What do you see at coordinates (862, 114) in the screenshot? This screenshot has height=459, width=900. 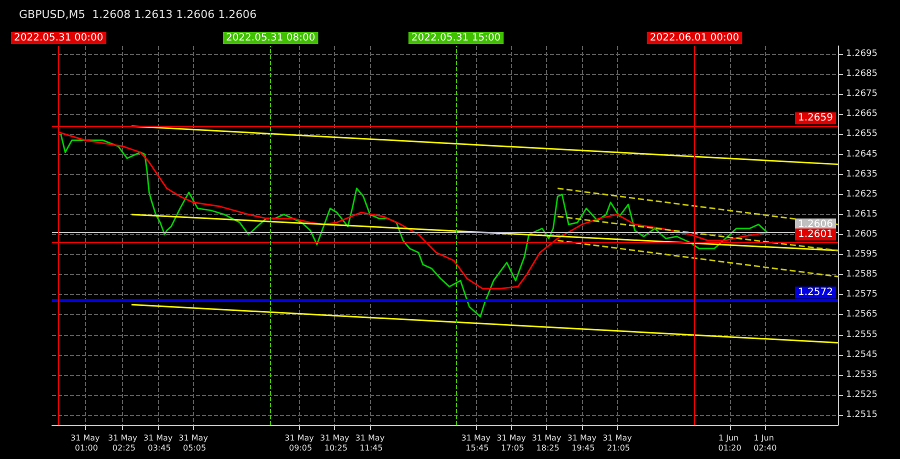 I see `y-tick-label: 1.2665` at bounding box center [862, 114].